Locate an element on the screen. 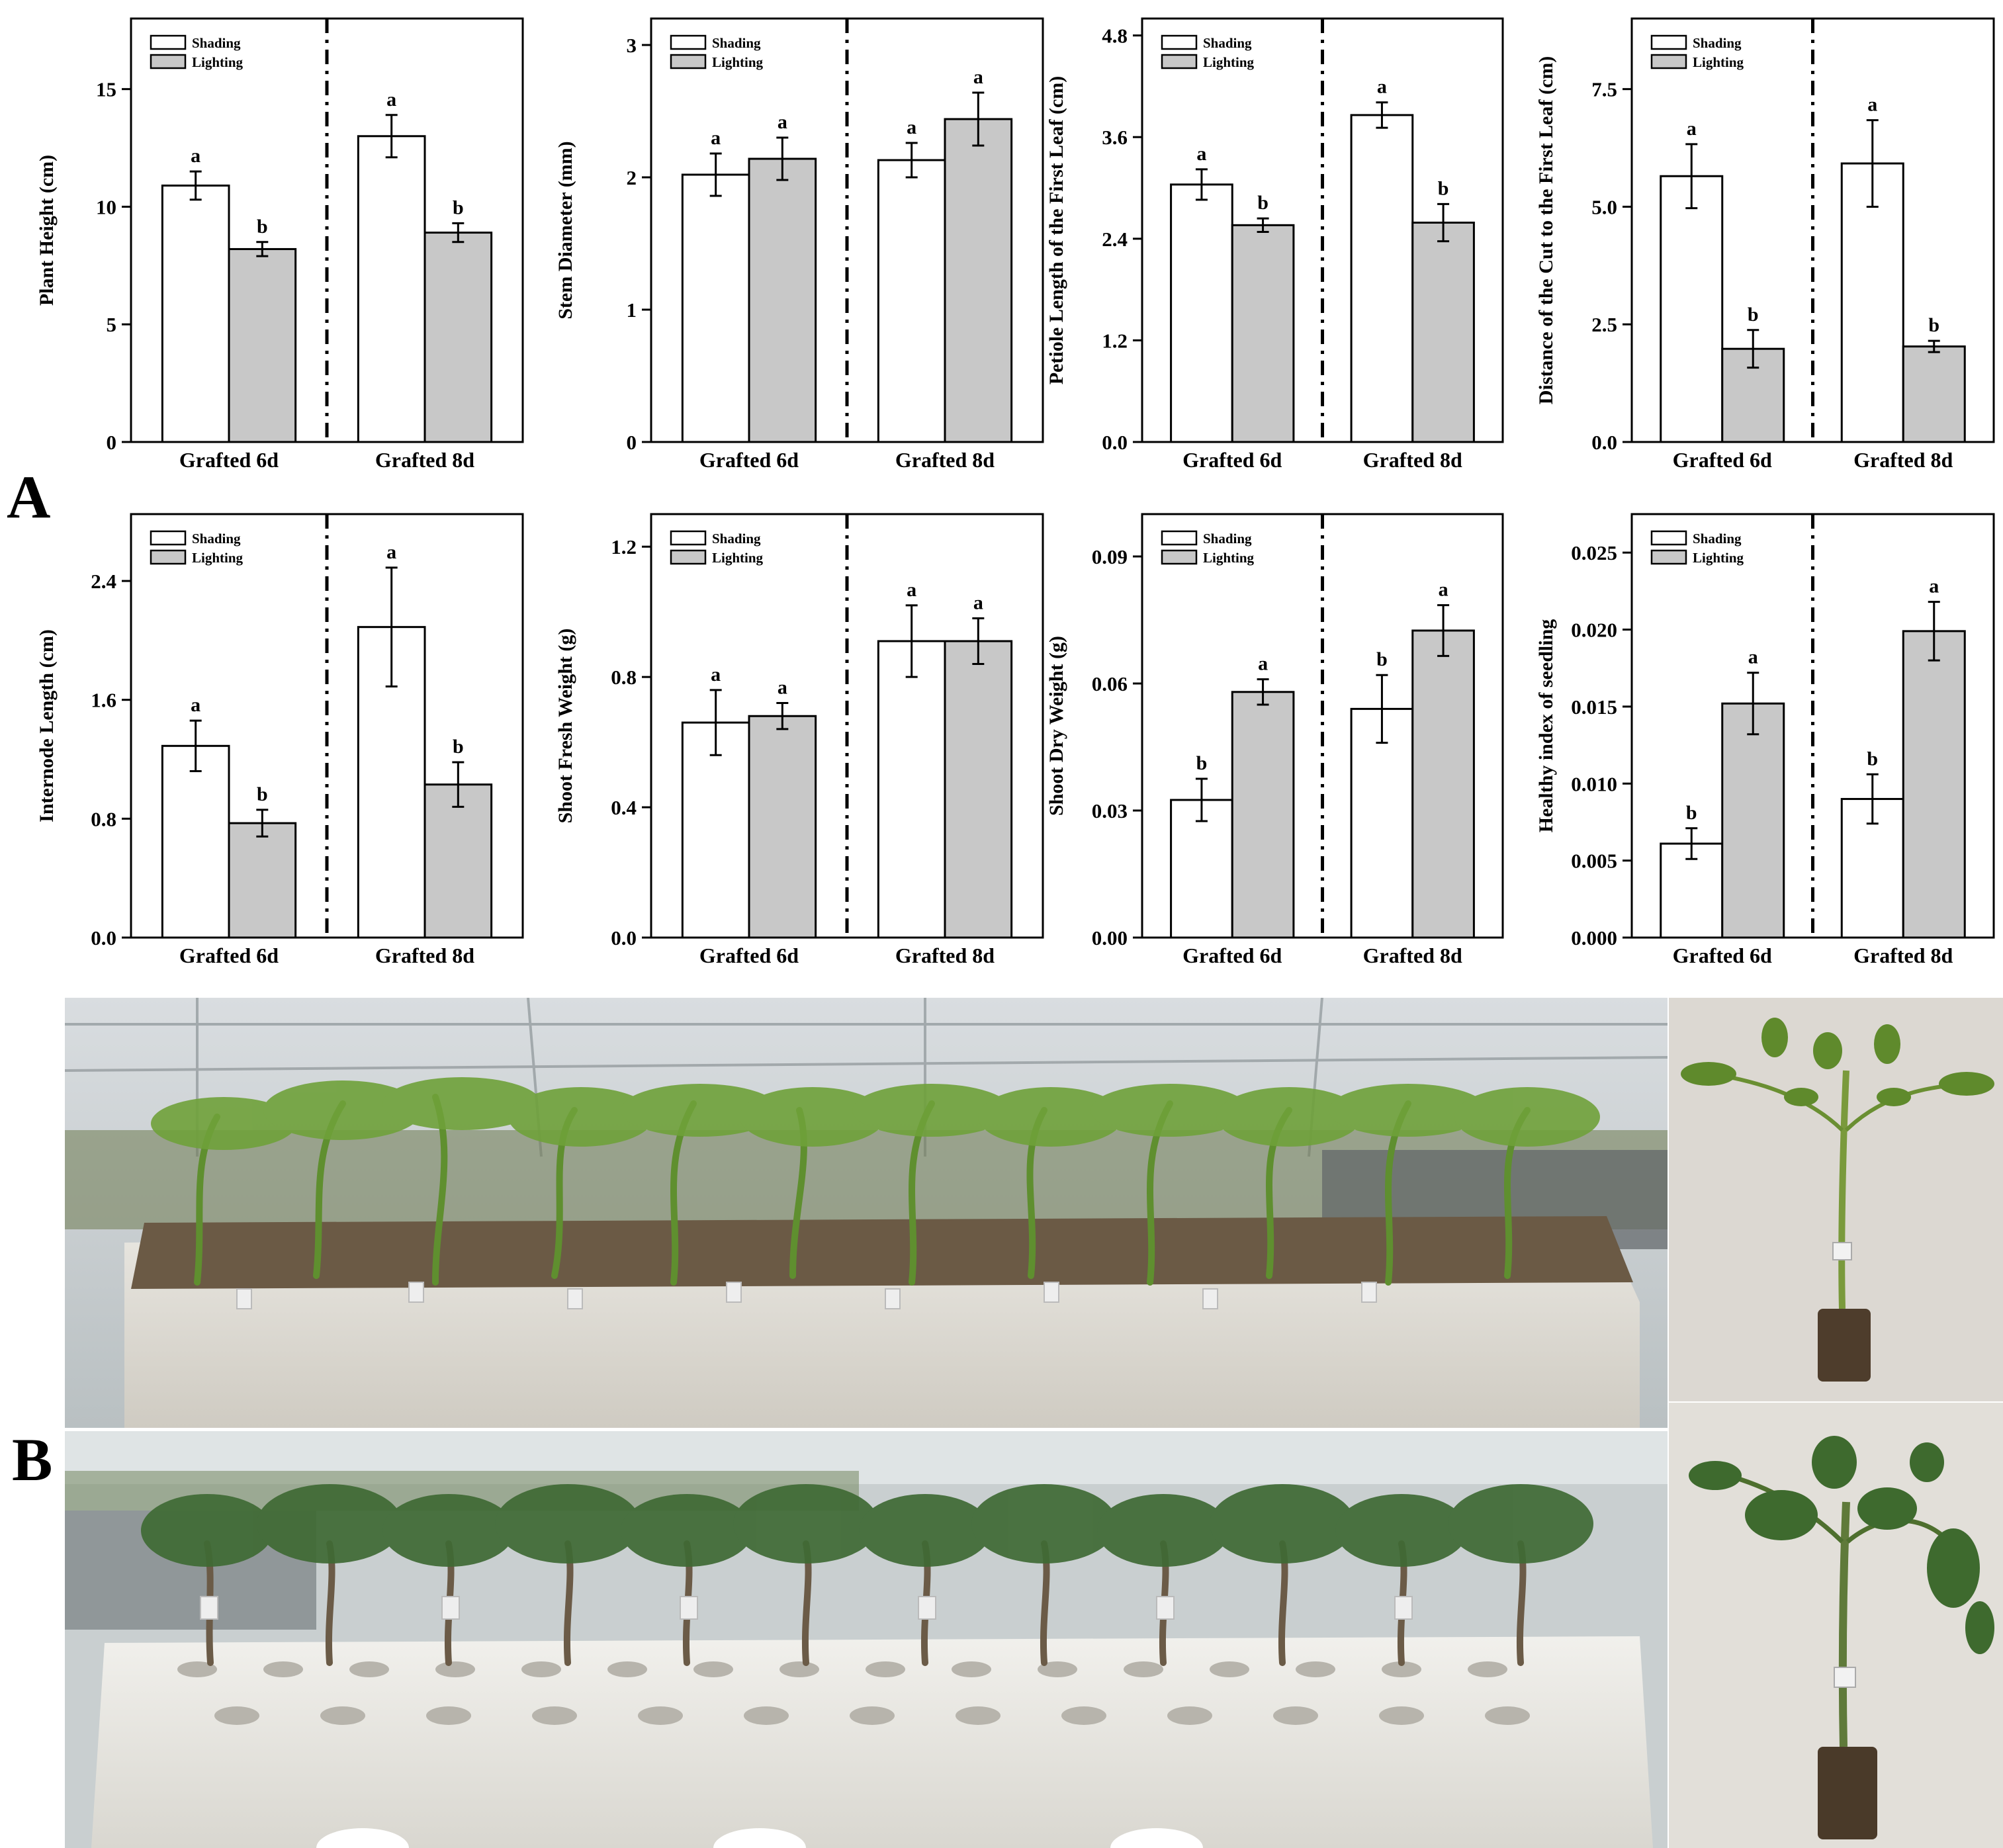 The height and width of the screenshot is (1848, 2003). y-tick-label: 2 is located at coordinates (632, 178).